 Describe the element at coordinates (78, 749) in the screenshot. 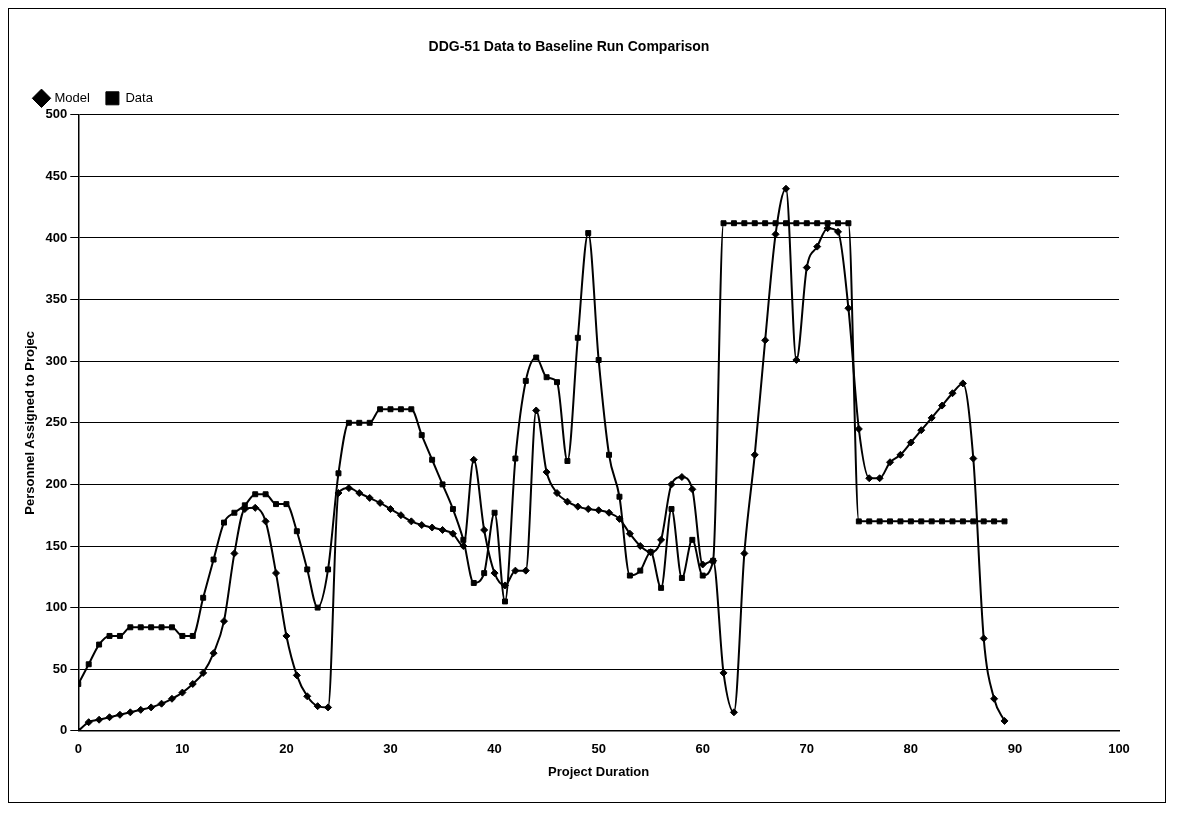

I see `x-tick-label: 0` at that location.